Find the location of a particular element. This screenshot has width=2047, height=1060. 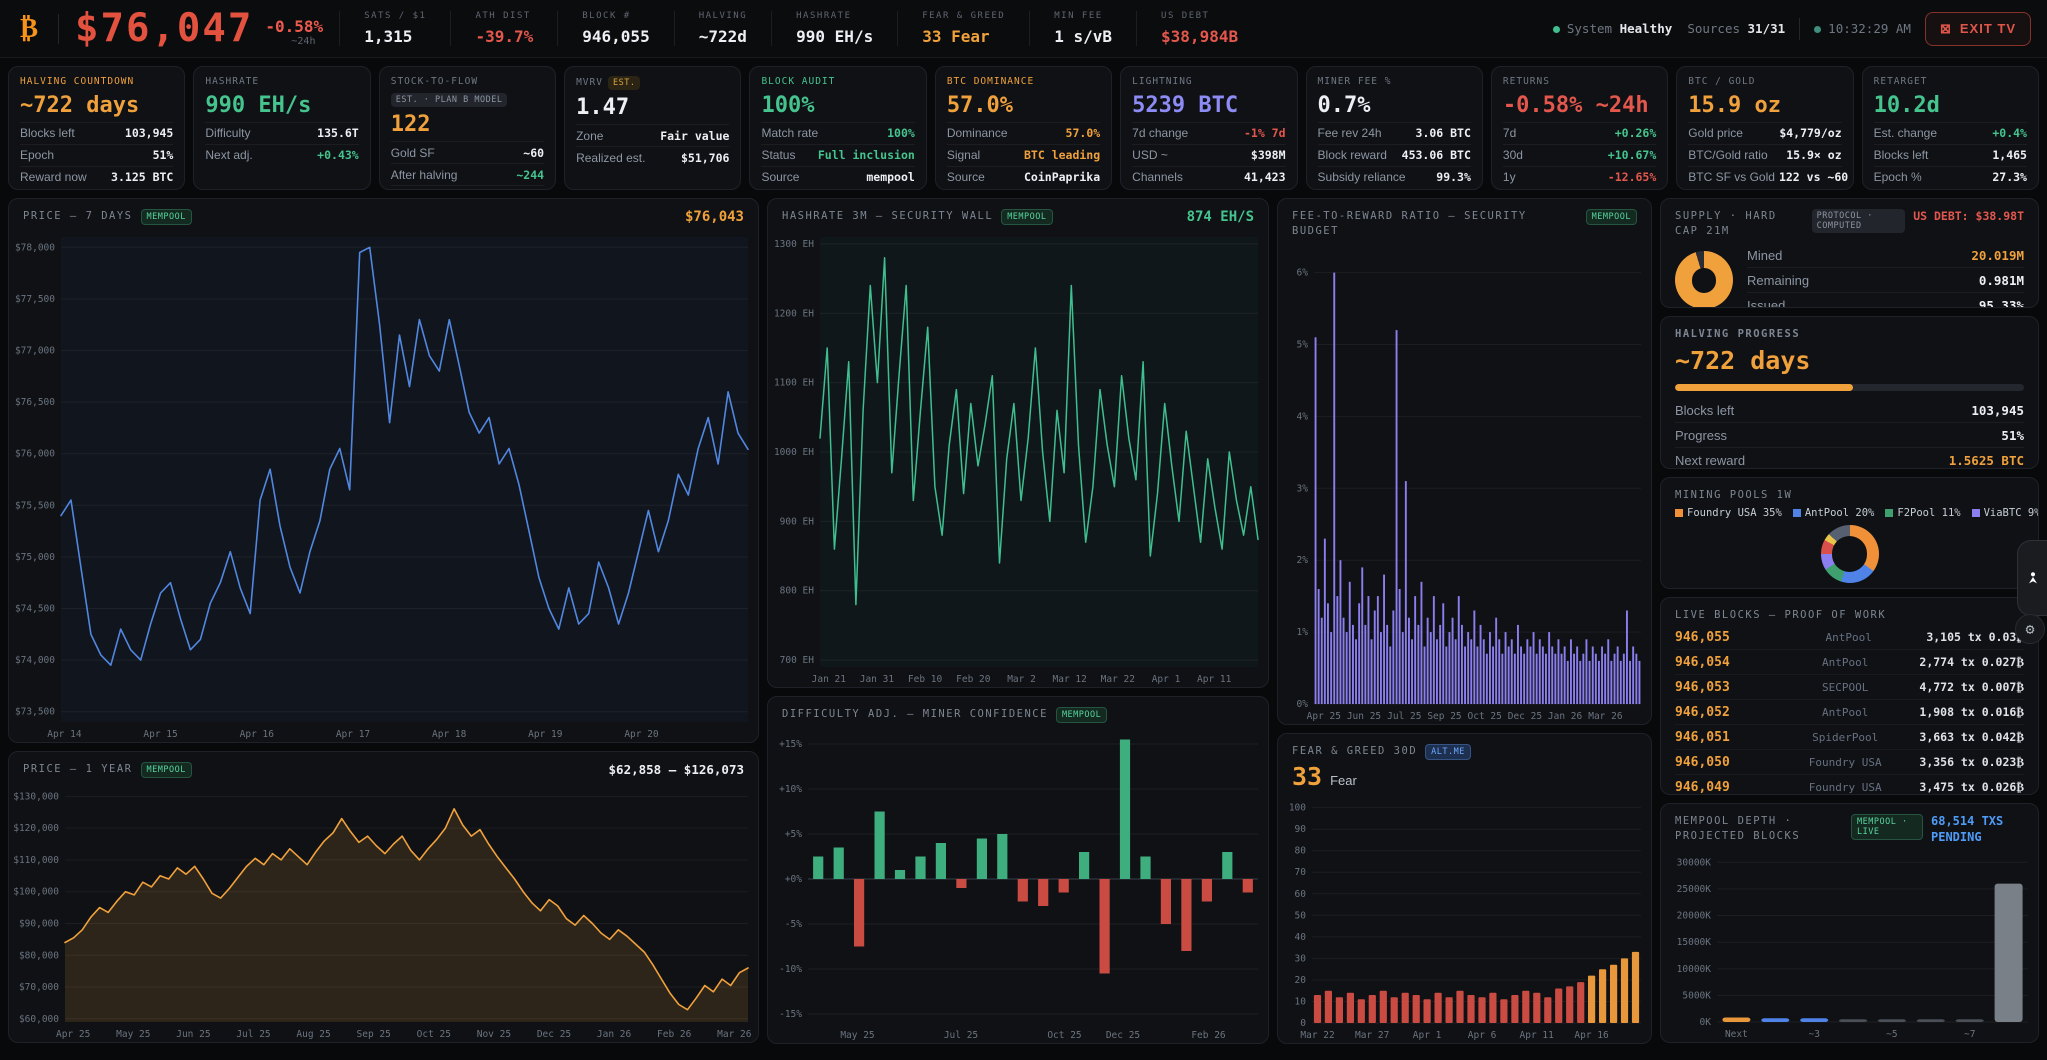

card-row: Difficulty 135.6T is located at coordinates (282, 132).